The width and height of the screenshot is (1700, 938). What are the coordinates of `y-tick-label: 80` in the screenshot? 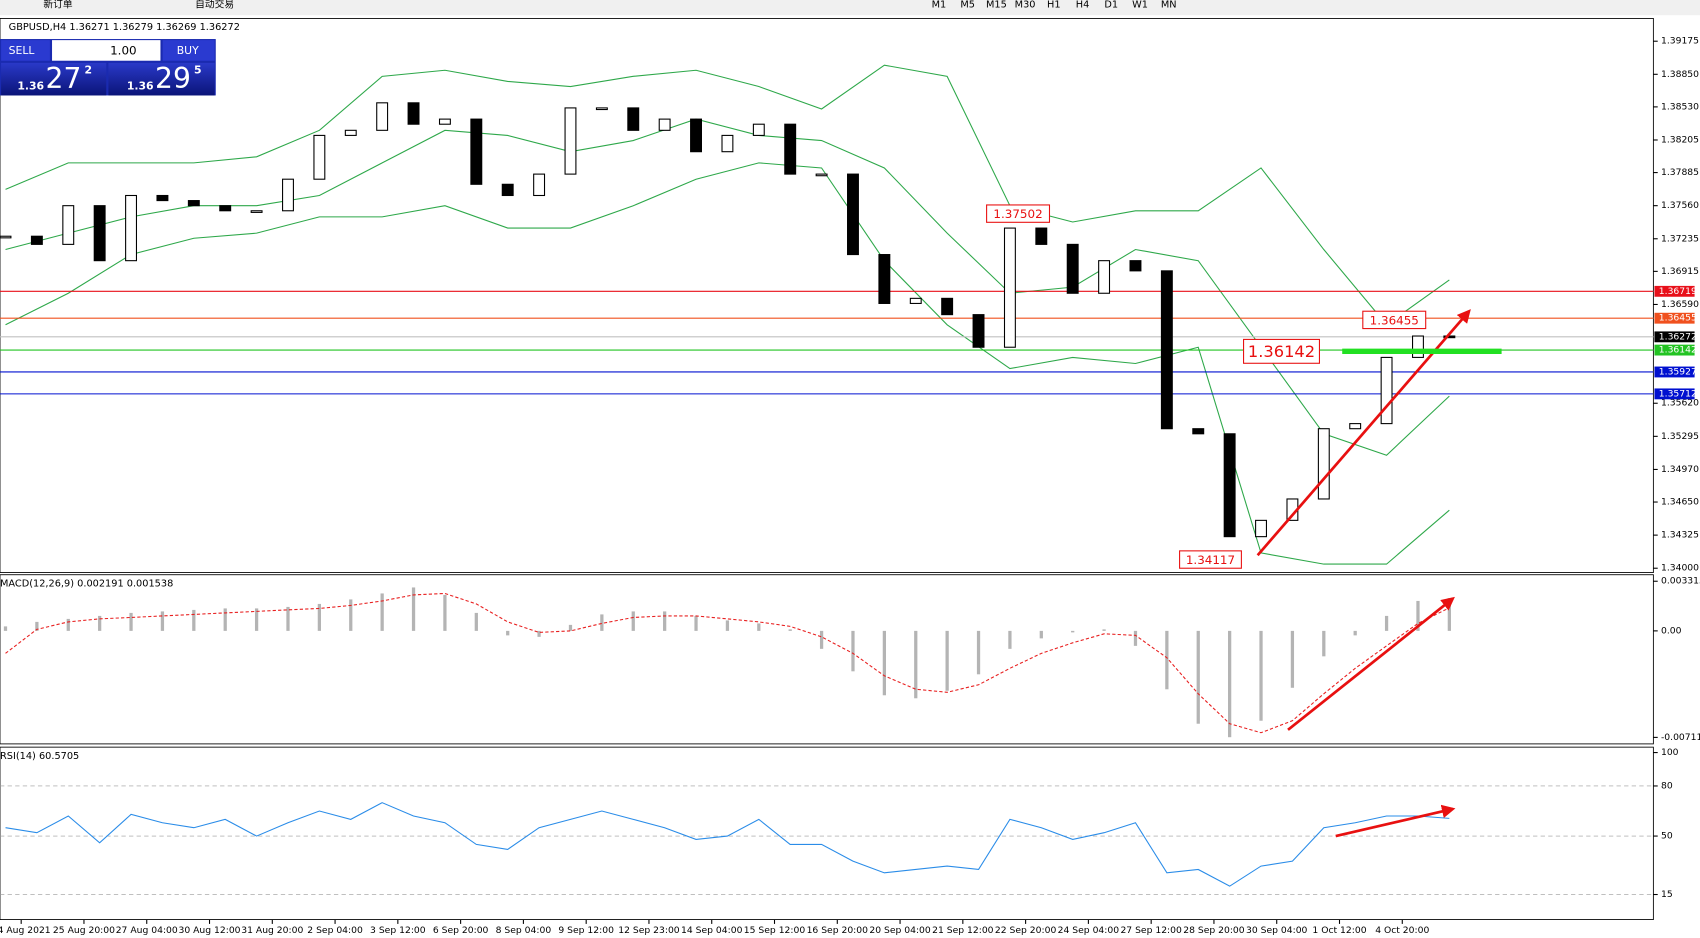 It's located at (1667, 785).